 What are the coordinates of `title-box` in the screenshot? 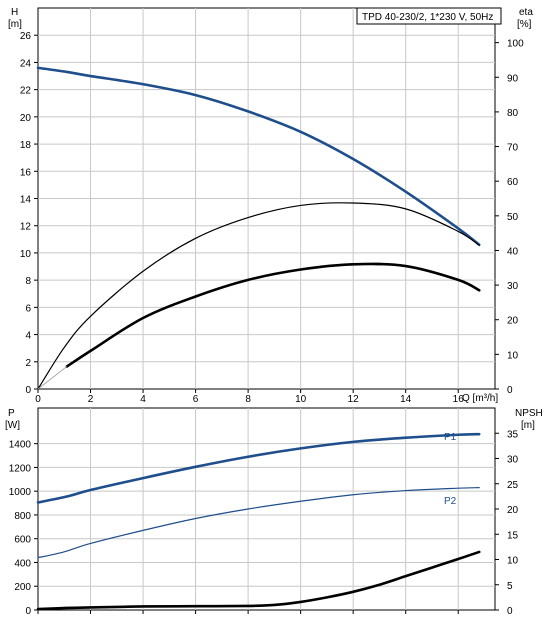 It's located at (429, 16).